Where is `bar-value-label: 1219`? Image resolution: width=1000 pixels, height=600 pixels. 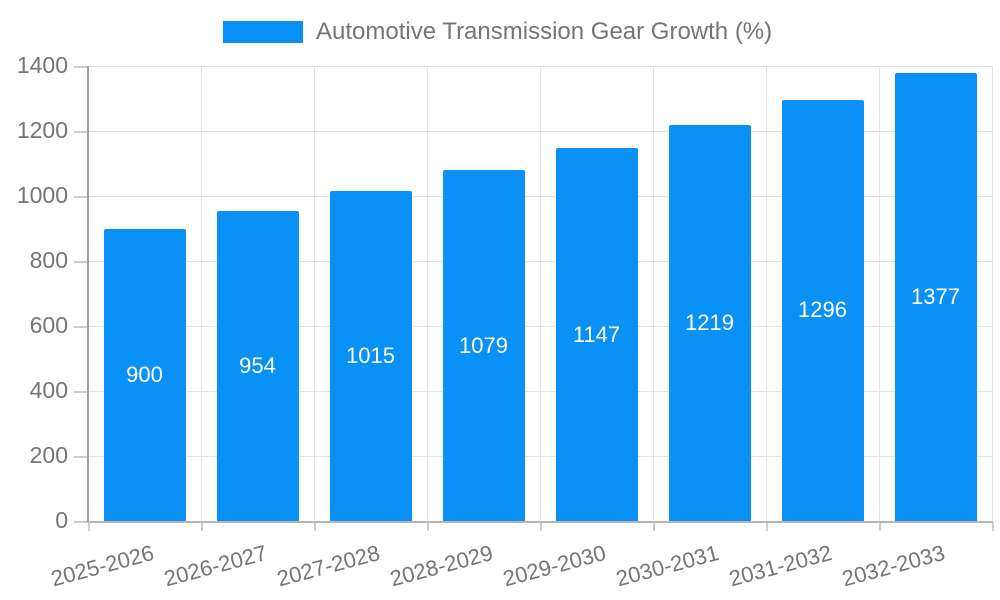
bar-value-label: 1219 is located at coordinates (709, 322).